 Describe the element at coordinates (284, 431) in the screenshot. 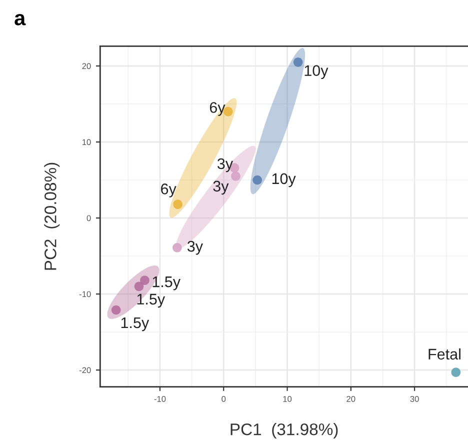

I see `x-axis-title: PC1 (31.98%)` at that location.